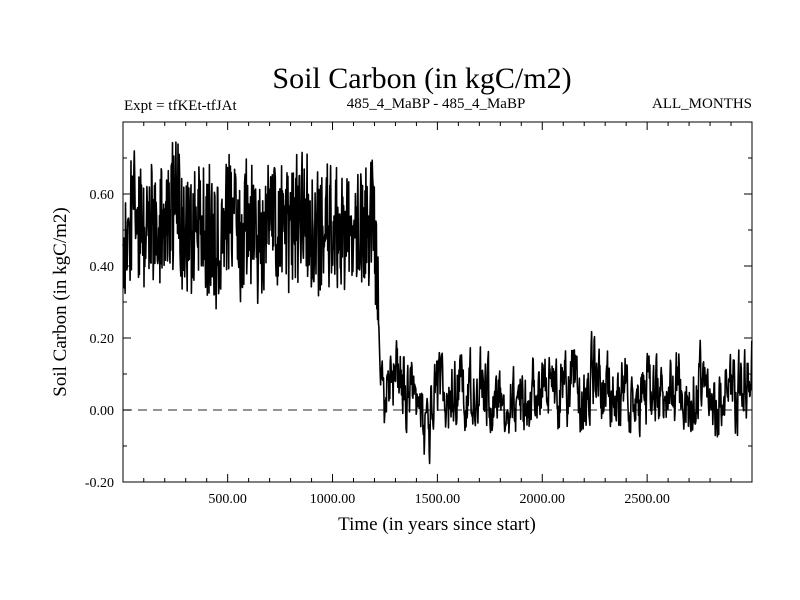  Describe the element at coordinates (543, 499) in the screenshot. I see `x-tick-label: 2000.00` at that location.